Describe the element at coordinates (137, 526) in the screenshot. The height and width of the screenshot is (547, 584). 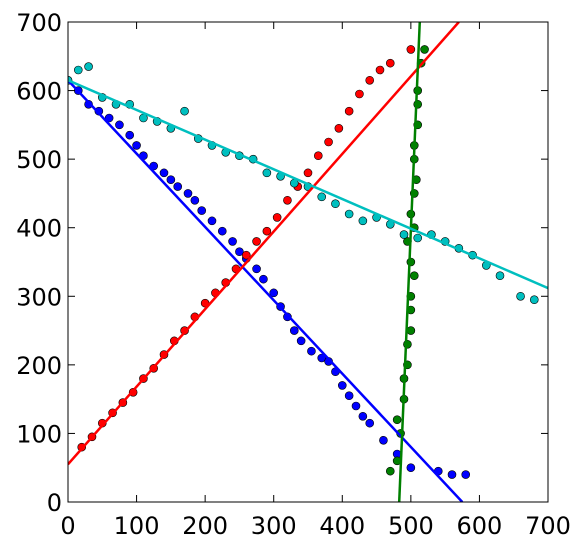
I see `x-tick-label: 100` at that location.